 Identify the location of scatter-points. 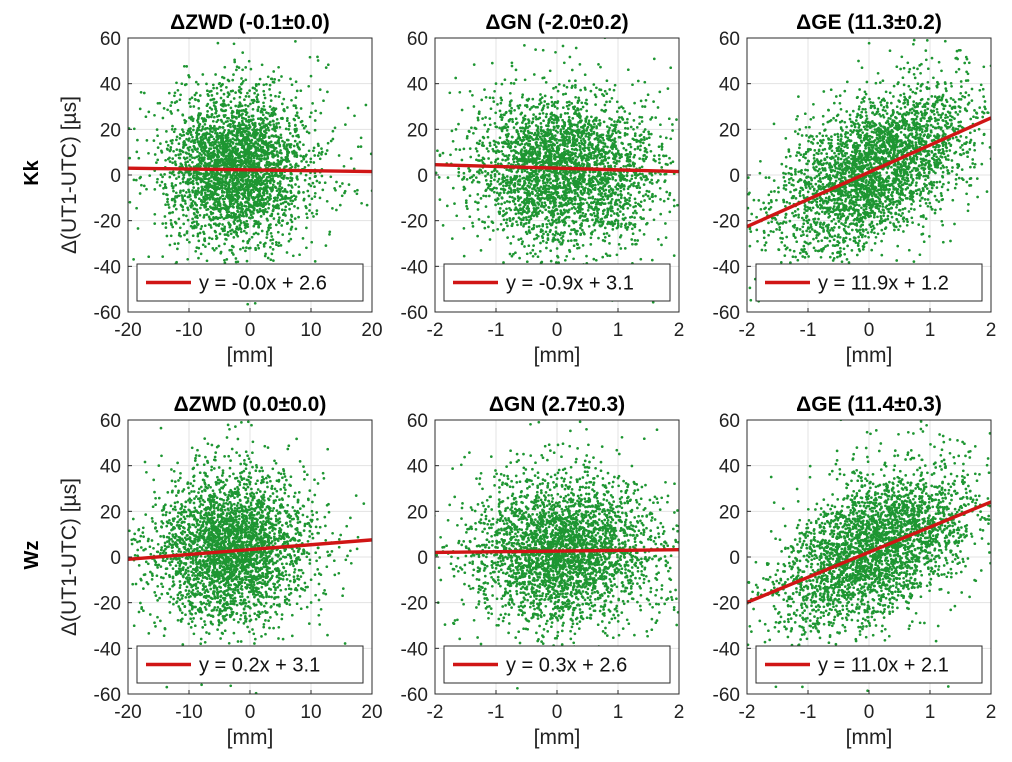
(560, 171).